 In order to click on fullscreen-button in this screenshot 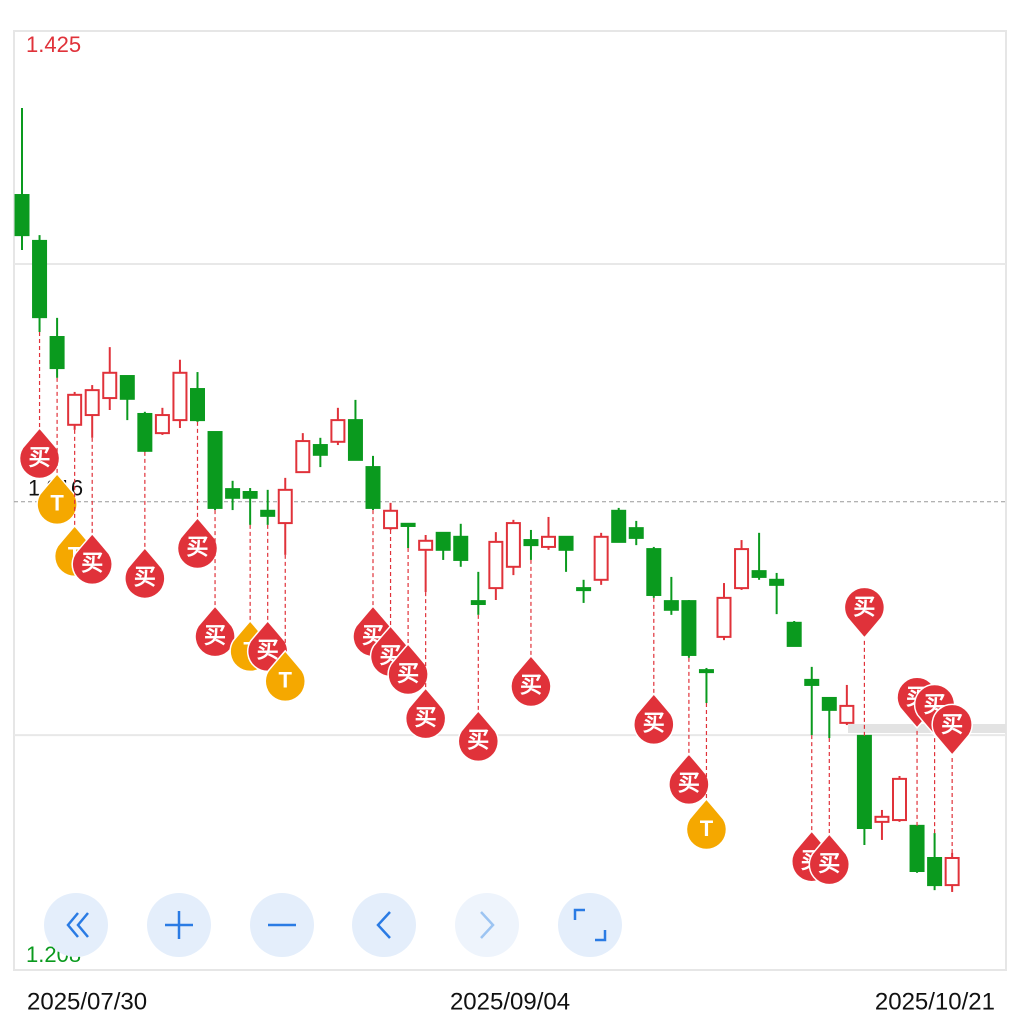, I will do `click(590, 925)`.